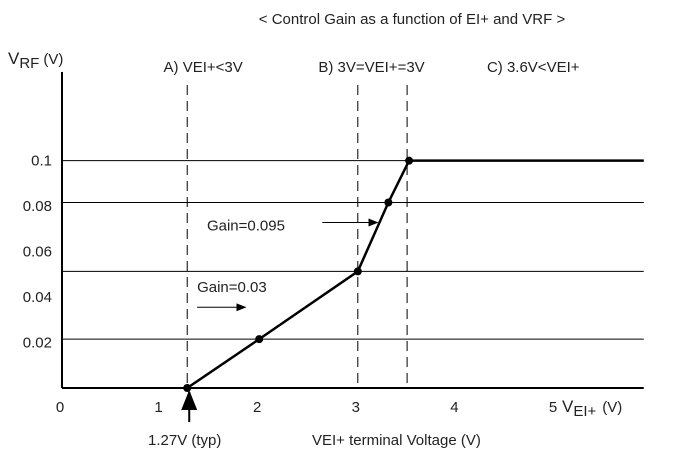 This screenshot has width=676, height=471. I want to click on x-axis-label: VEI+ terminal Voltage (V), so click(396, 440).